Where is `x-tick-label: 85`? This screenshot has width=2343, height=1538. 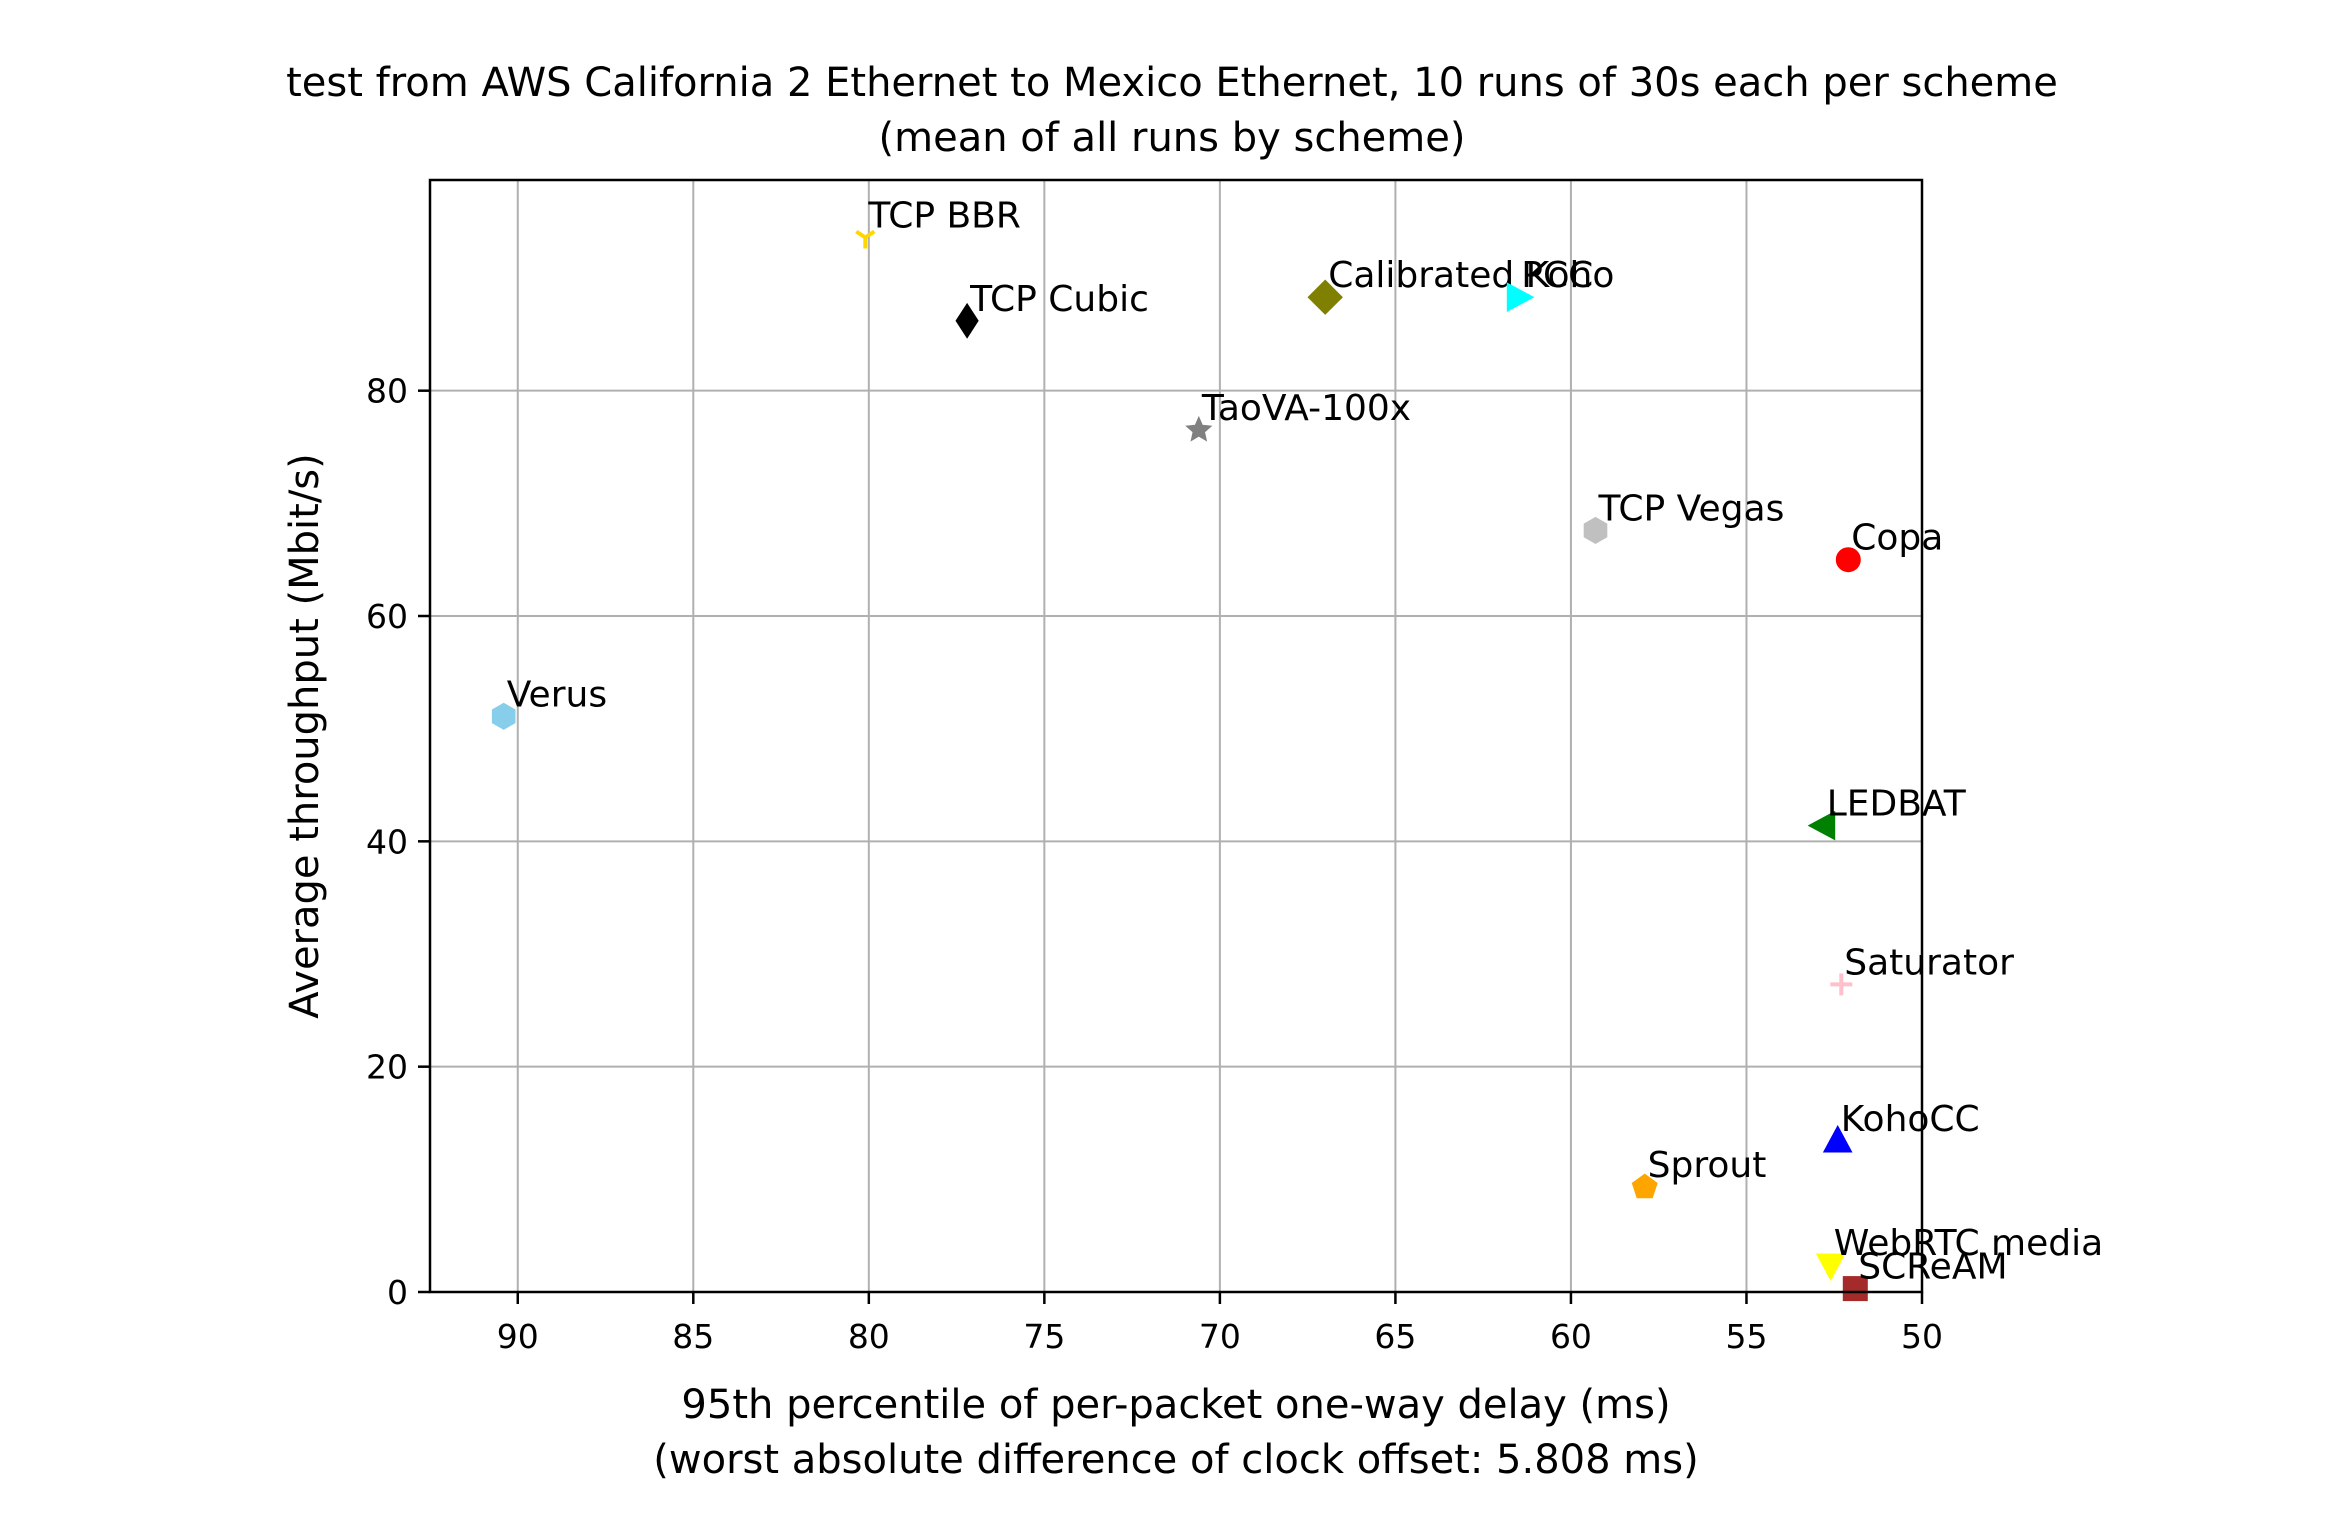 x-tick-label: 85 is located at coordinates (693, 1336).